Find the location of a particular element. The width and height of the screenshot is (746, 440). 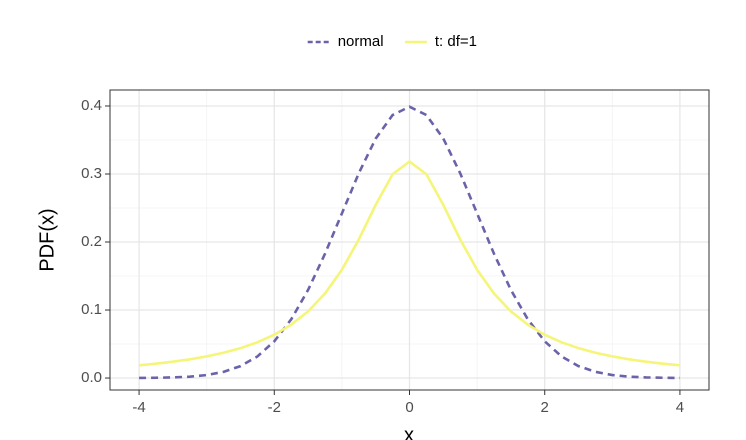

y-axis-title: PDF(x) is located at coordinates (47, 239).